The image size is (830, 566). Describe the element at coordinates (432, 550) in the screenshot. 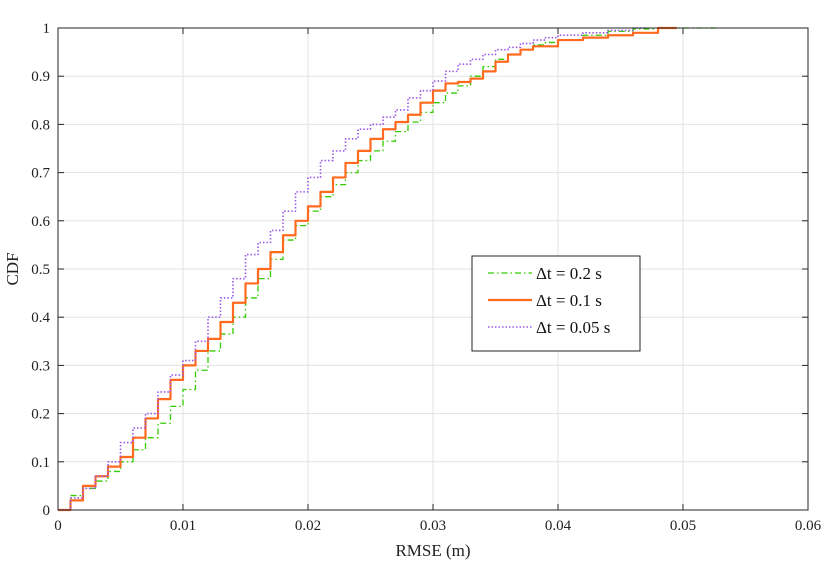

I see `x-axis-title: RMSE (m)` at that location.